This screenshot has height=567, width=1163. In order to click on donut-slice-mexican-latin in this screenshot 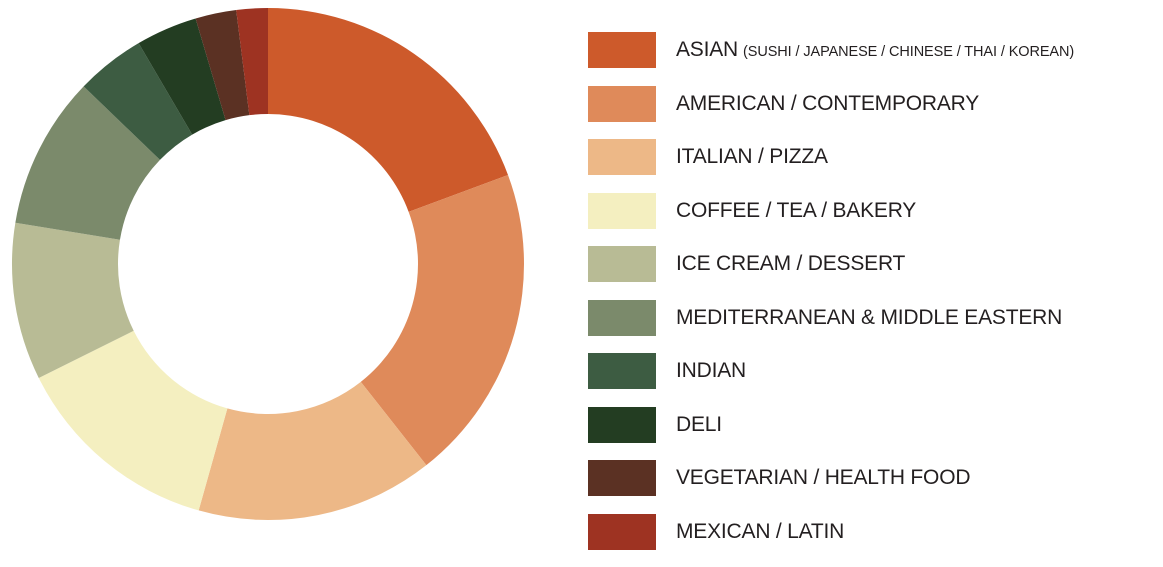, I will do `click(252, 62)`.